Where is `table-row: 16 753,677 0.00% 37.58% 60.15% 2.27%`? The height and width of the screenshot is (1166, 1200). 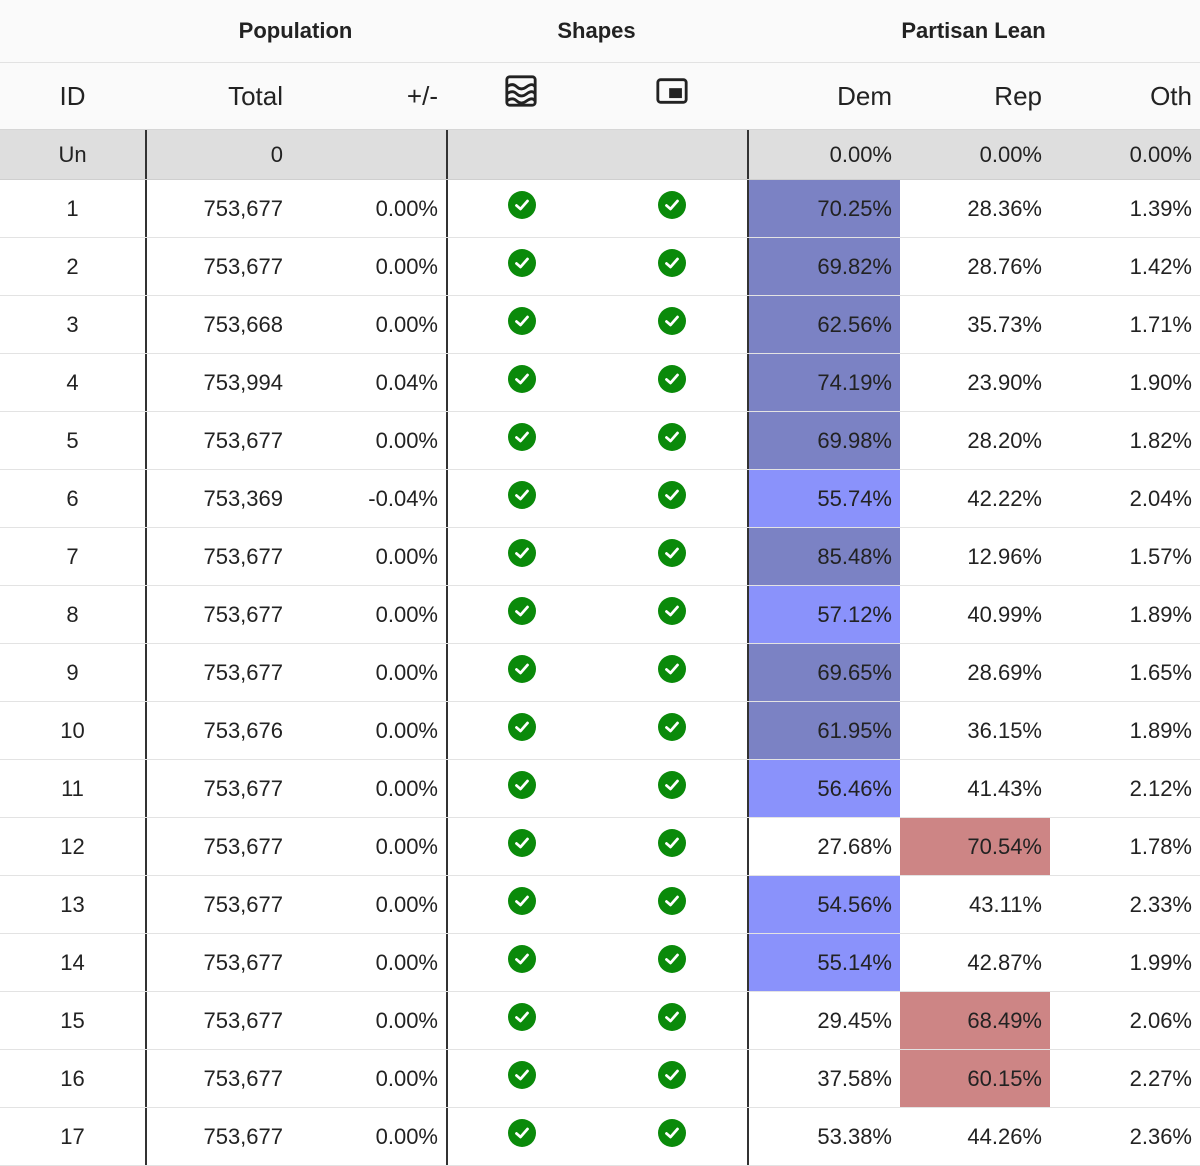
table-row: 16 753,677 0.00% 37.58% 60.15% 2.27% is located at coordinates (600, 1079).